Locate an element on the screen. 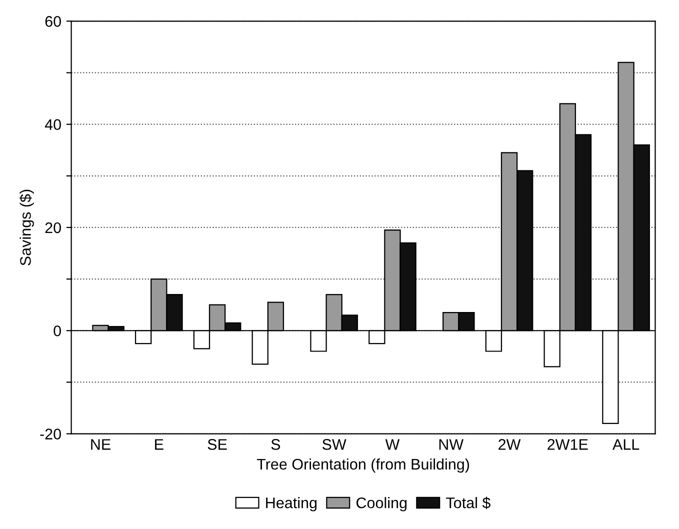 This screenshot has width=679, height=529. x-tick-label: S is located at coordinates (275, 444).